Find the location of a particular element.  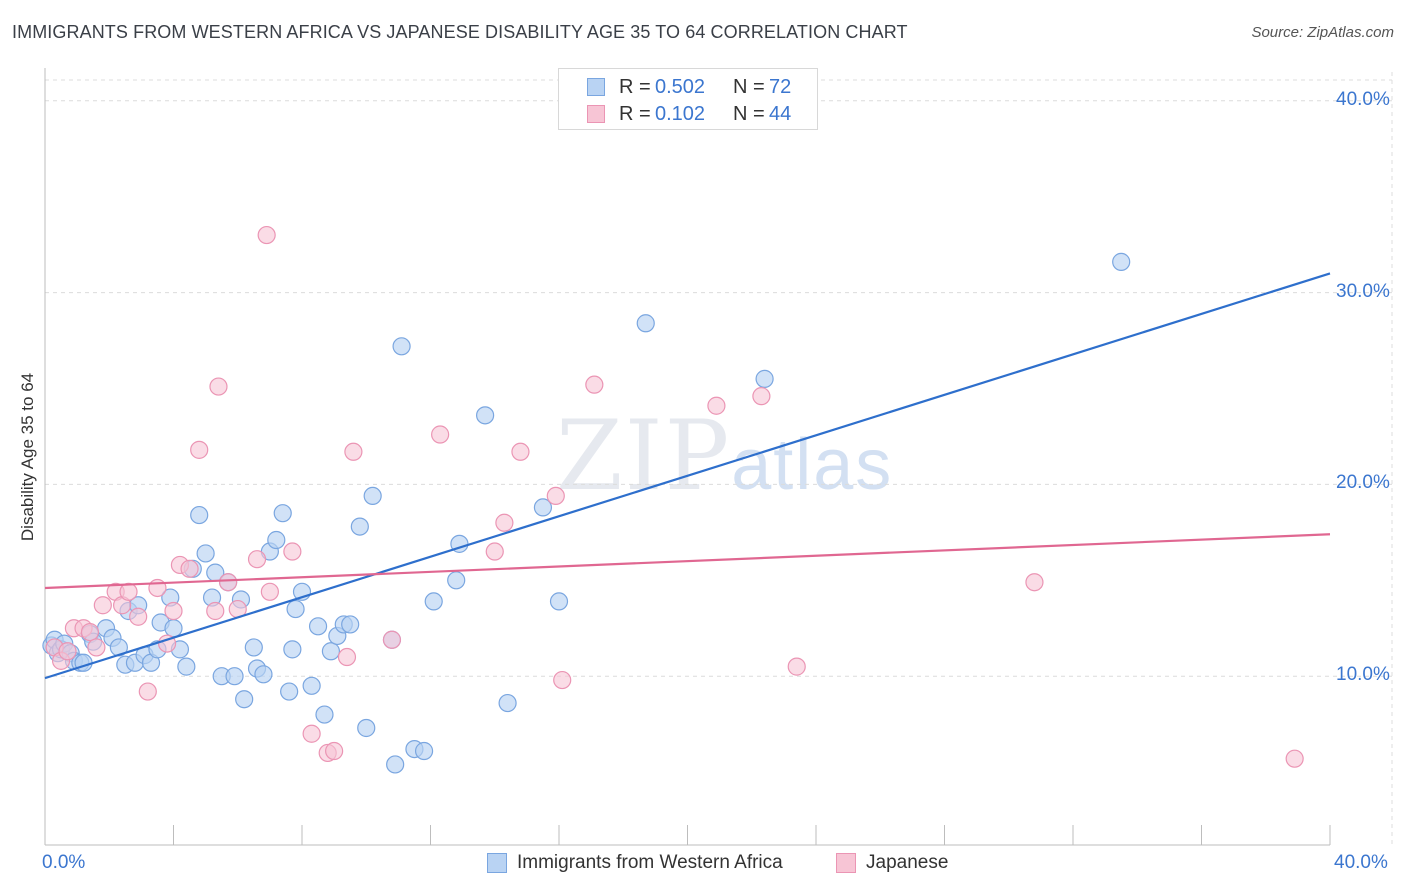

stats-legend-row-japanese: R = 0.102 N = 44 is located at coordinates (689, 114).